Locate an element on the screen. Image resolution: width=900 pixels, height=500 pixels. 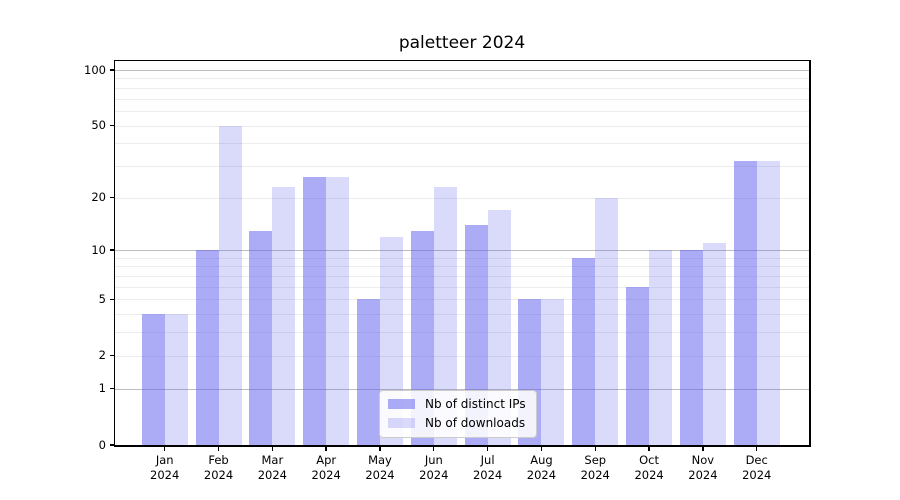
x-tick-label-may: May 2024 is located at coordinates (380, 468).